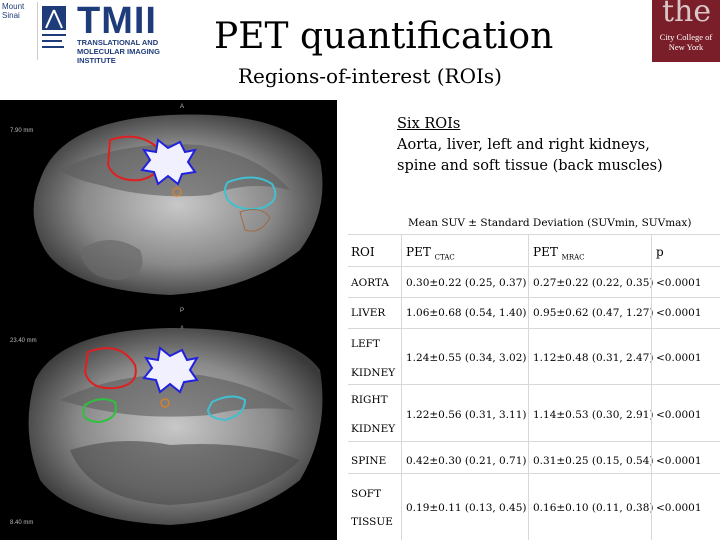 The width and height of the screenshot is (720, 541). Describe the element at coordinates (686, 42) in the screenshot. I see `ccny-logo-name: City College of New York` at that location.